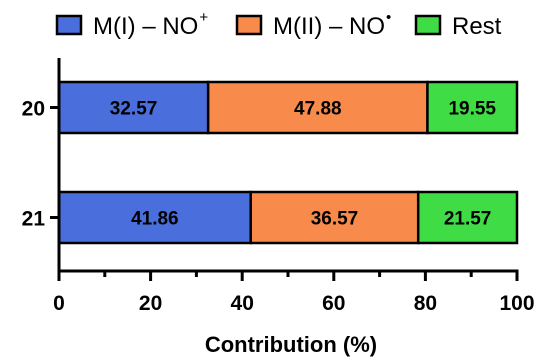 The image size is (541, 358). I want to click on x-tick-label: 60, so click(333, 303).